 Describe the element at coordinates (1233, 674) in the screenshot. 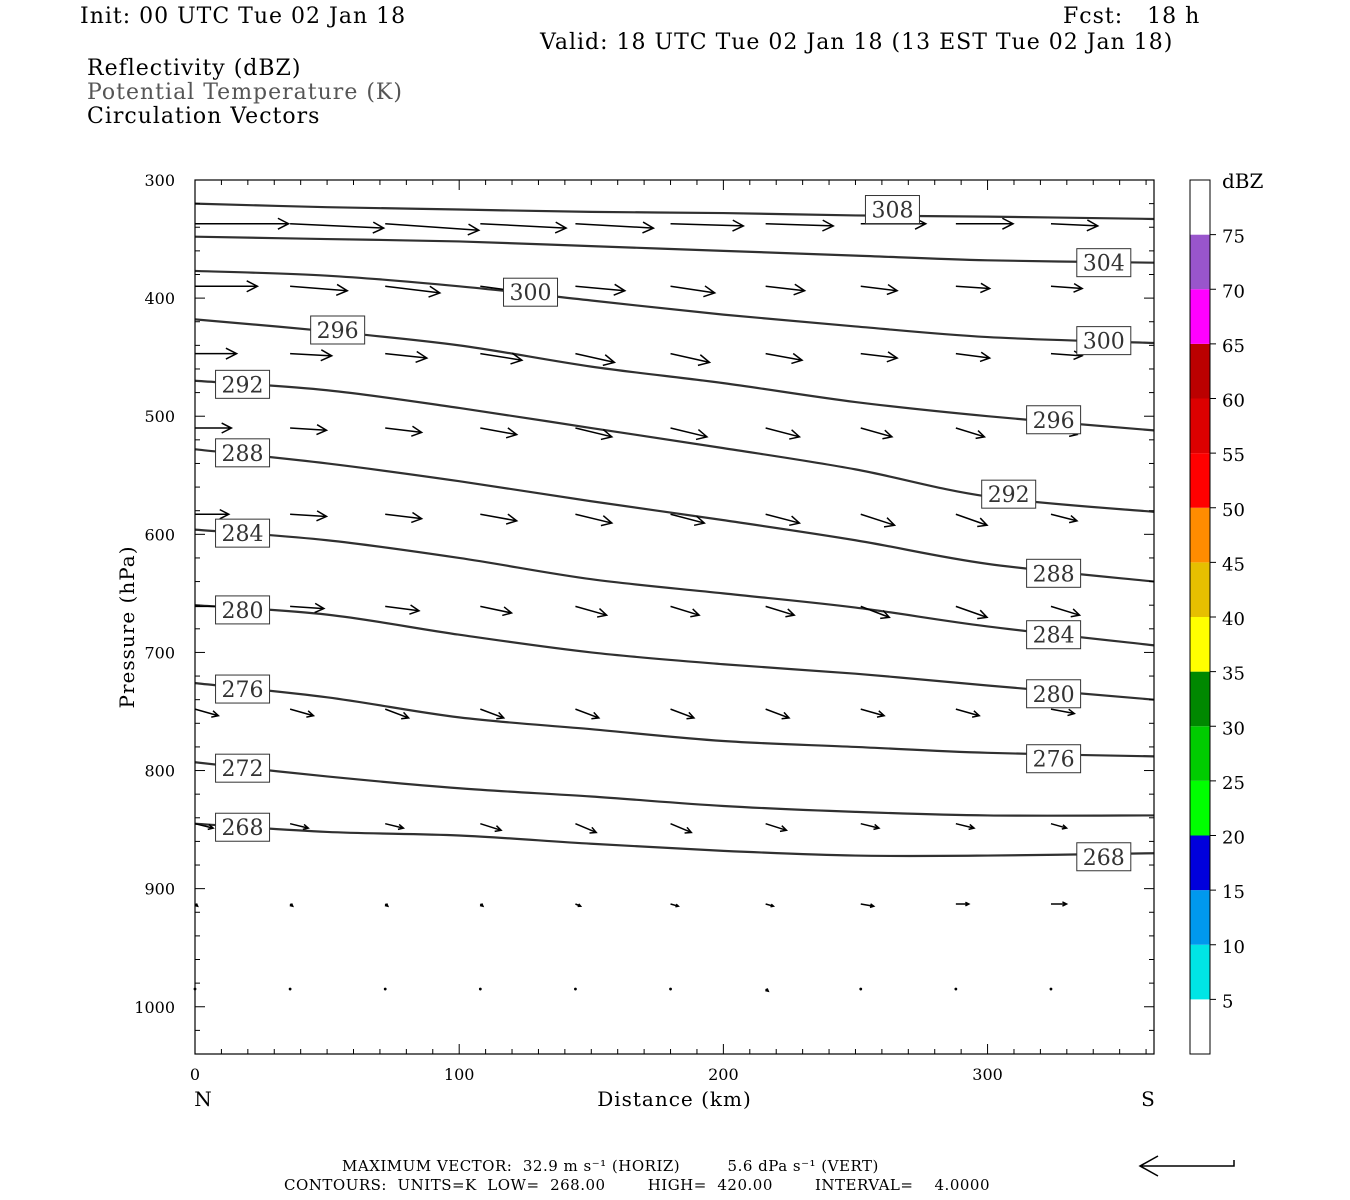

I see `colorbar-label: 35` at that location.